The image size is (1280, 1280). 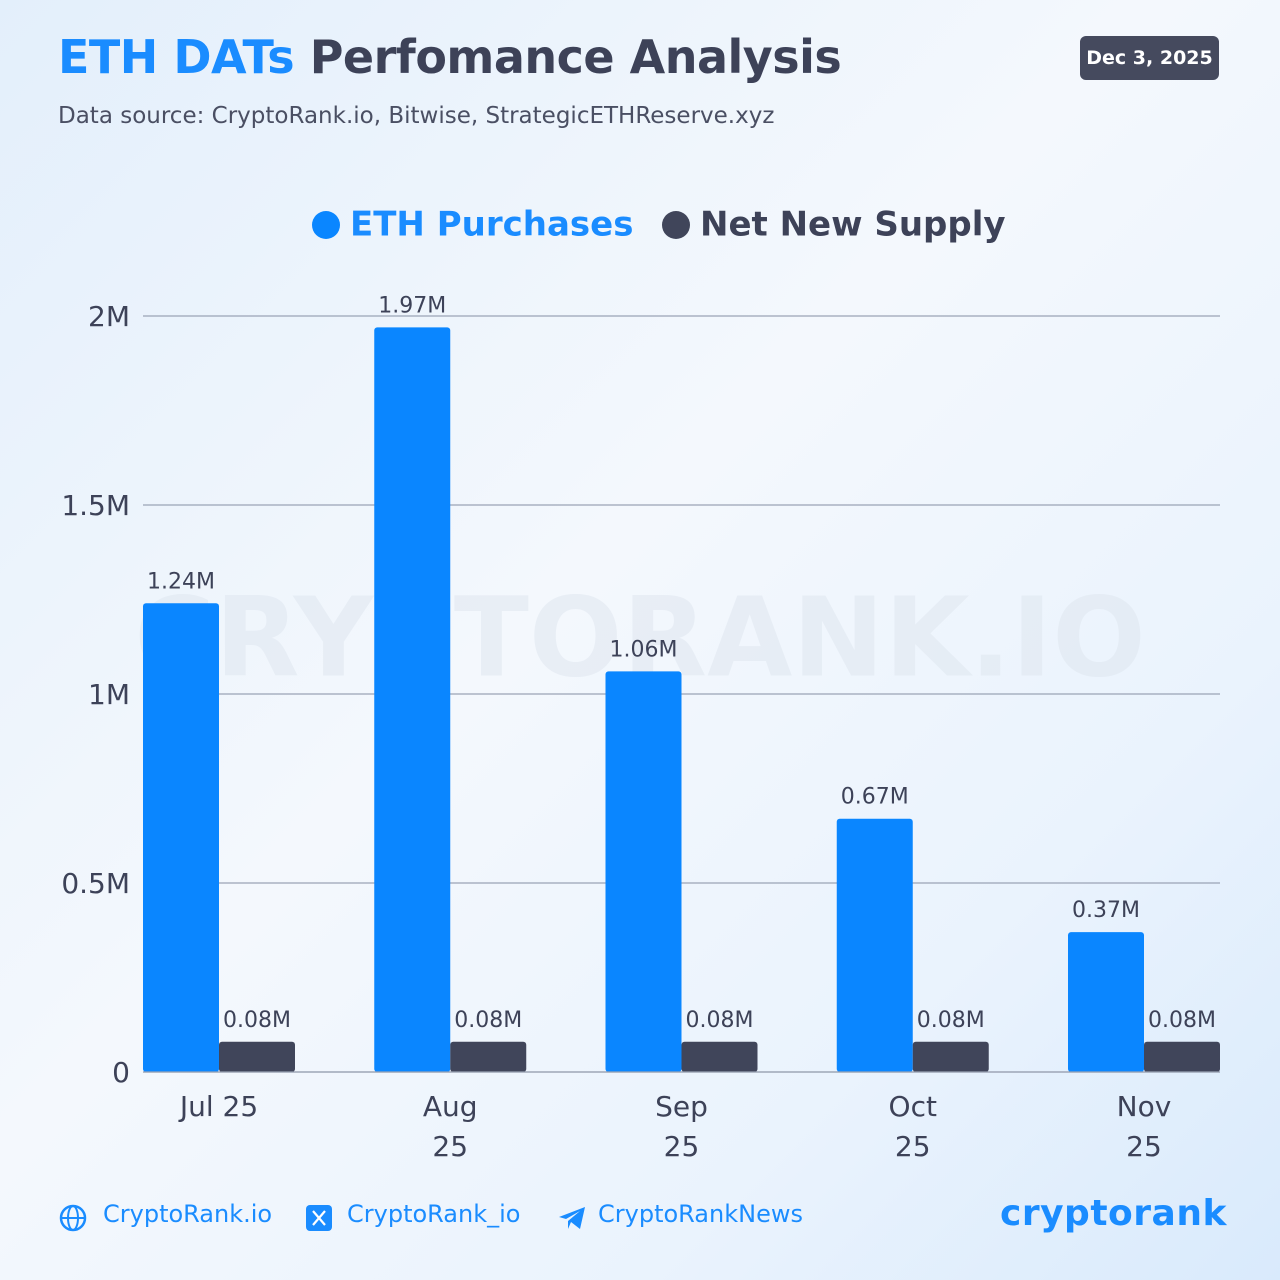 I want to click on value-label: 1.24M, so click(x=181, y=581).